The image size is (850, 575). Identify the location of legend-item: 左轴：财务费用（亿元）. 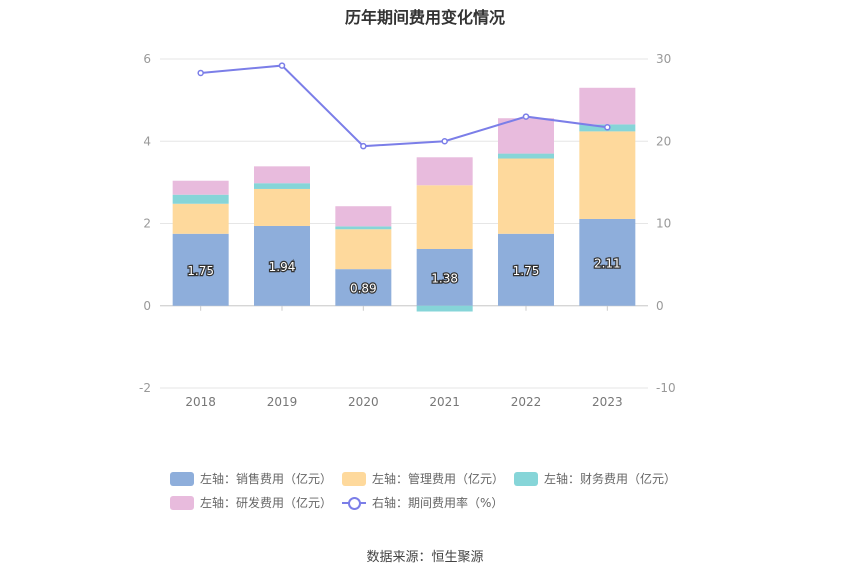
(595, 478).